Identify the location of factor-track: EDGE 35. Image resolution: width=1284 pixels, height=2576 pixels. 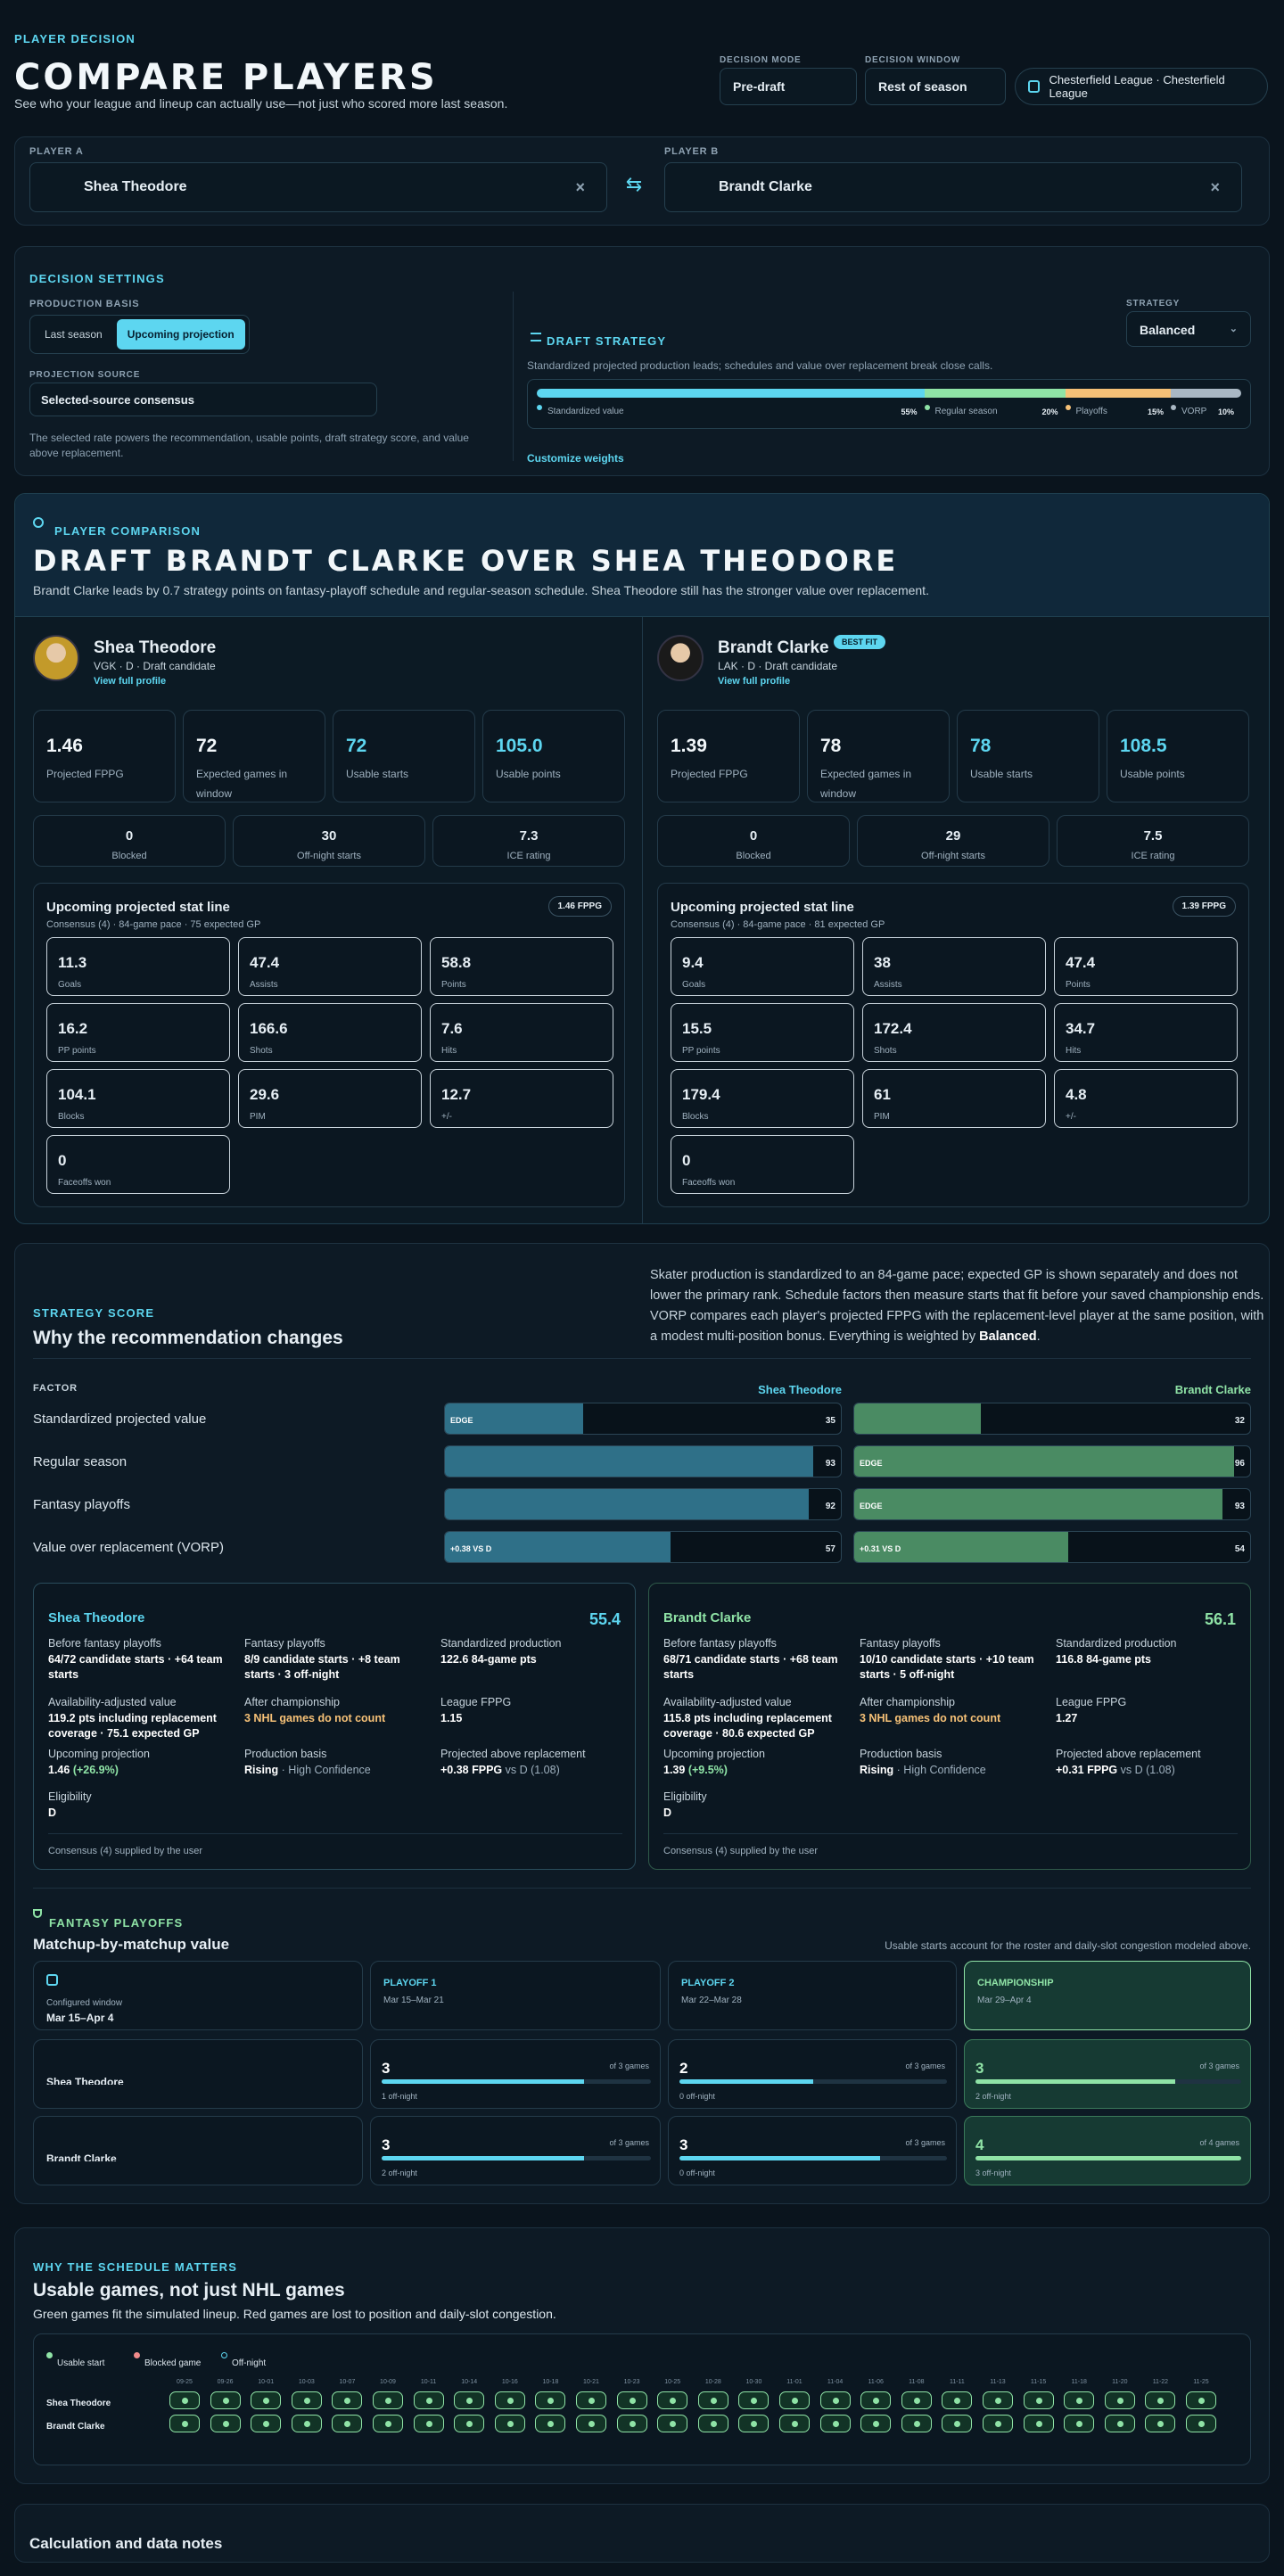
(643, 1419).